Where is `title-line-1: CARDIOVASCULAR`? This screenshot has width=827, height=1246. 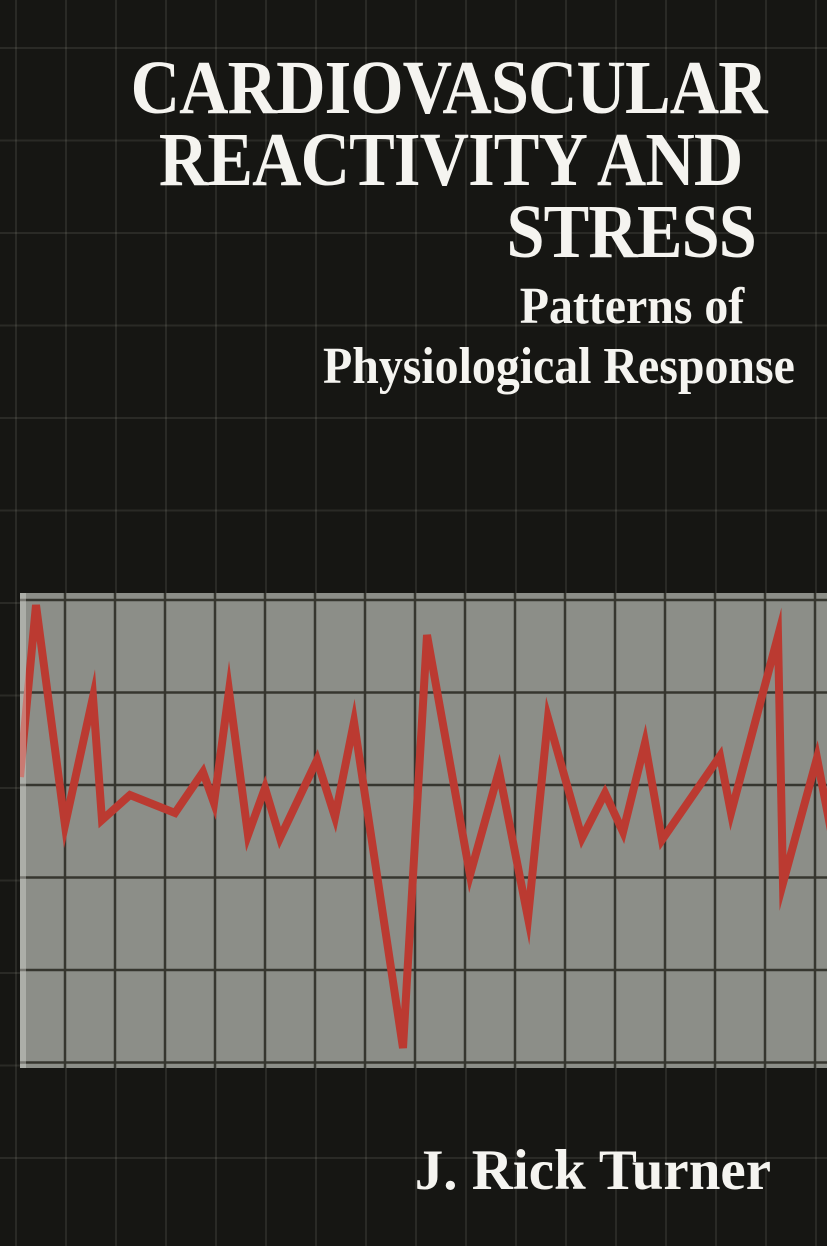
title-line-1: CARDIOVASCULAR is located at coordinates (449, 88).